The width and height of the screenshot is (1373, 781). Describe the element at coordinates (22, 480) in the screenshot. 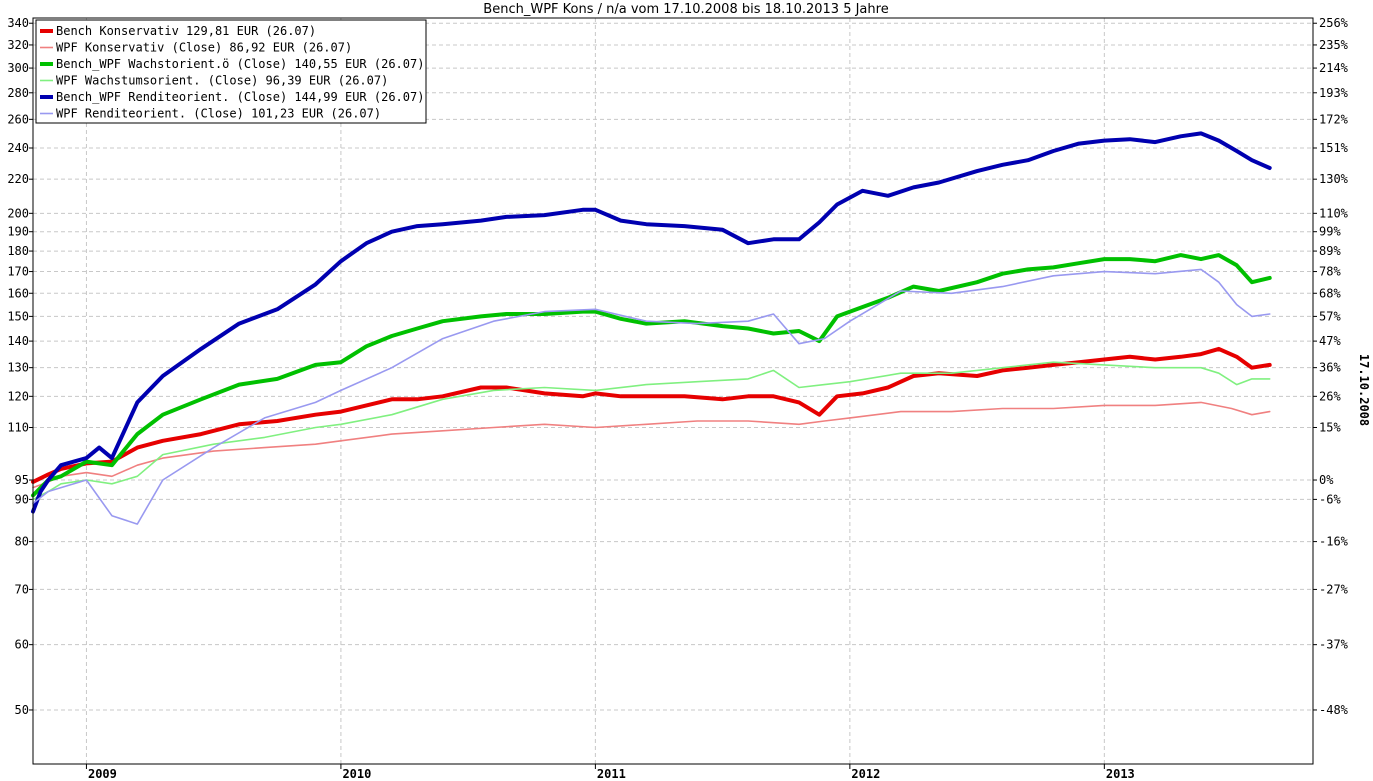

I see `y-tick-label-left: 95` at that location.